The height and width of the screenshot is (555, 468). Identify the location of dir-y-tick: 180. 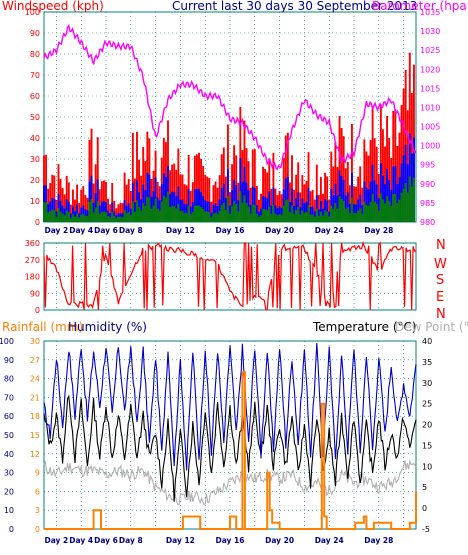
(32, 277).